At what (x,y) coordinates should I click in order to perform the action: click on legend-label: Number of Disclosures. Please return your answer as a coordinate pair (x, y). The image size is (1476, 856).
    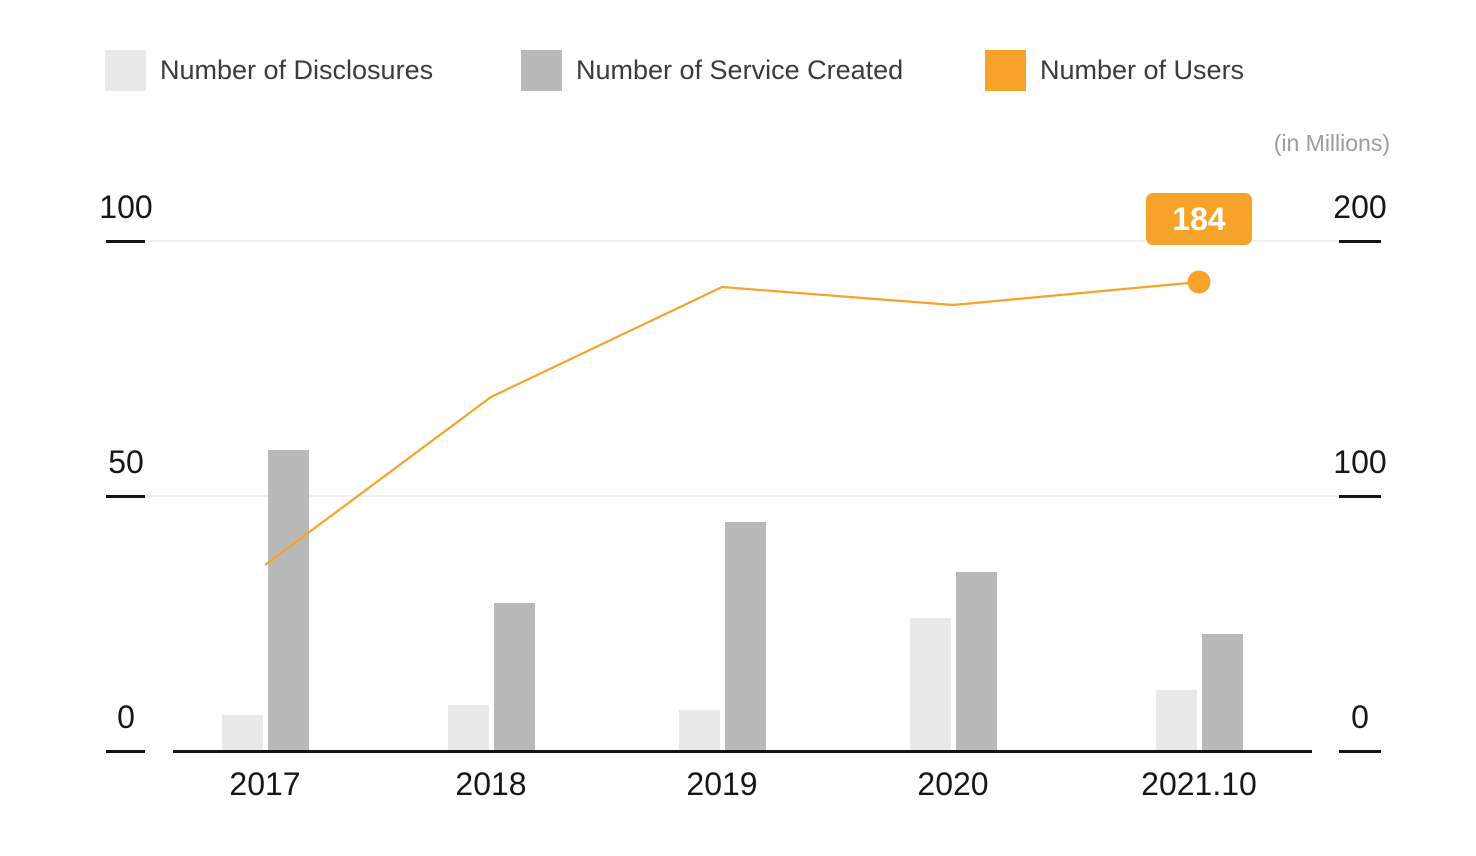
    Looking at the image, I should click on (297, 70).